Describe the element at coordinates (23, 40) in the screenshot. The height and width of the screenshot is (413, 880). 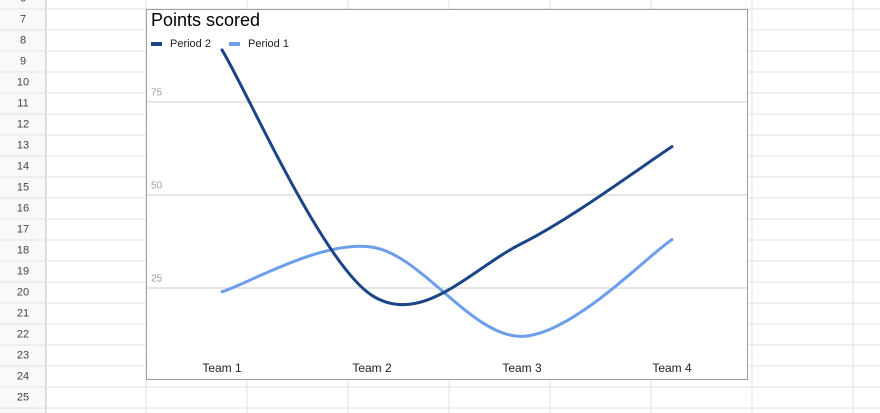
I see `row-number: 8` at that location.